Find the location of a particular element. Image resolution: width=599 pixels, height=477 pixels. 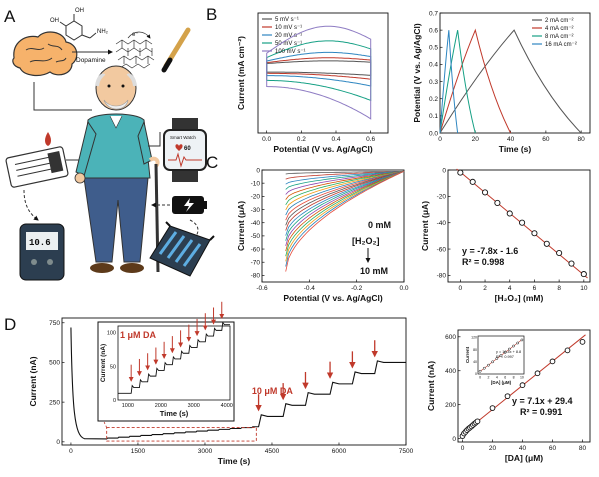

inset-y-tick-label: 40 is located at coordinates (475, 362).